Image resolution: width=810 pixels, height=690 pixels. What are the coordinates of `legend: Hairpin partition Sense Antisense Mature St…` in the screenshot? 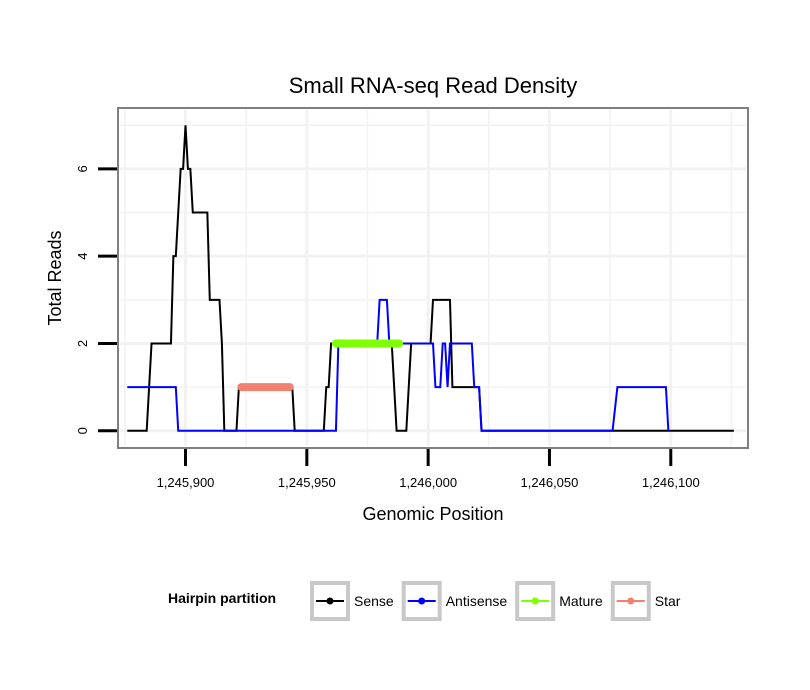 It's located at (424, 601).